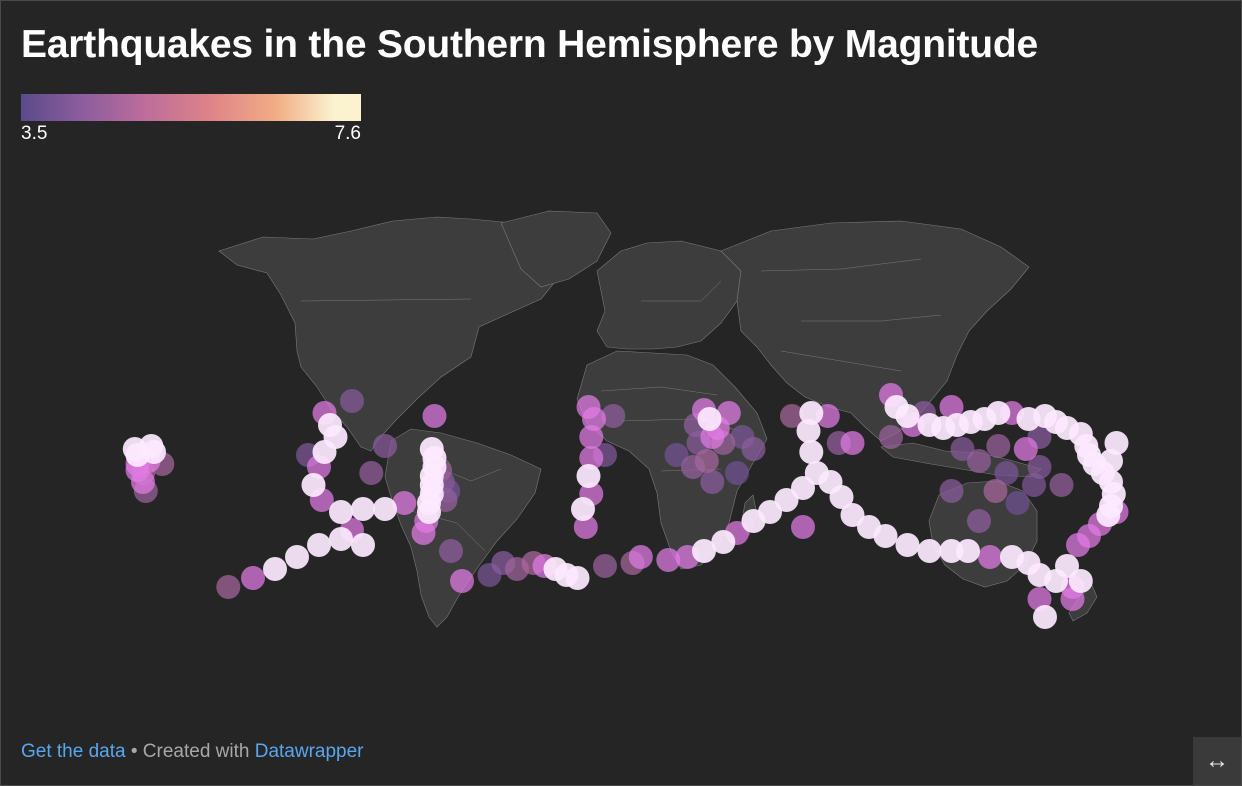  I want to click on expand-width-button: ↔, so click(1217, 761).